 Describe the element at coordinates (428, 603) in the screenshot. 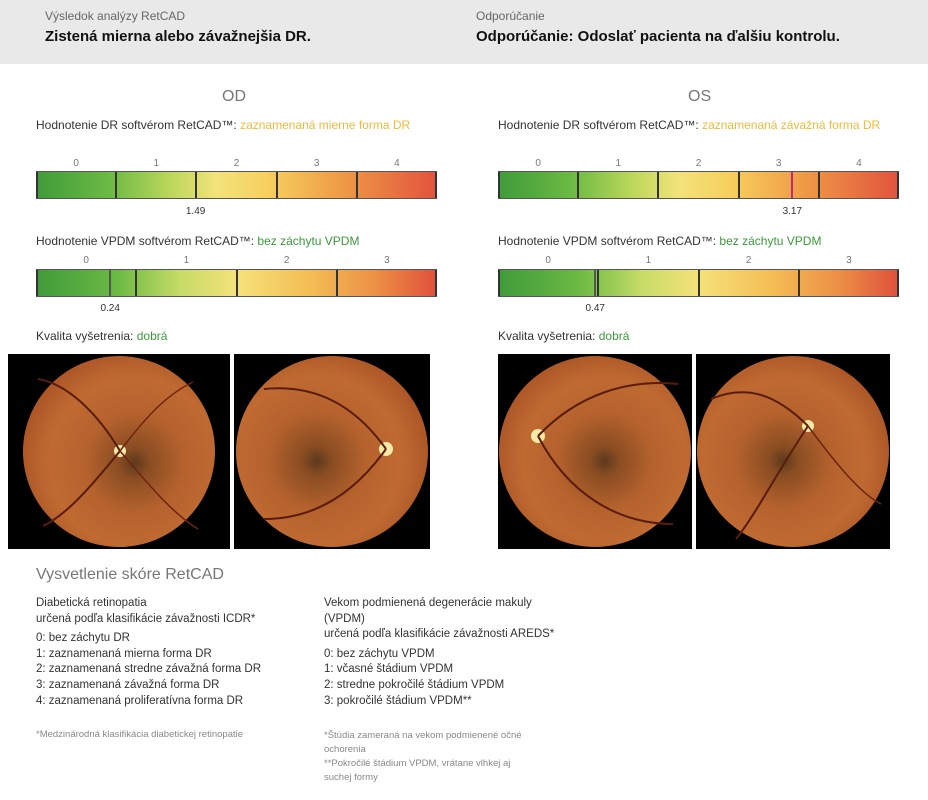

I see `legend-vpdm-heading-1: Vekom podmienená degenerácie makuly` at that location.